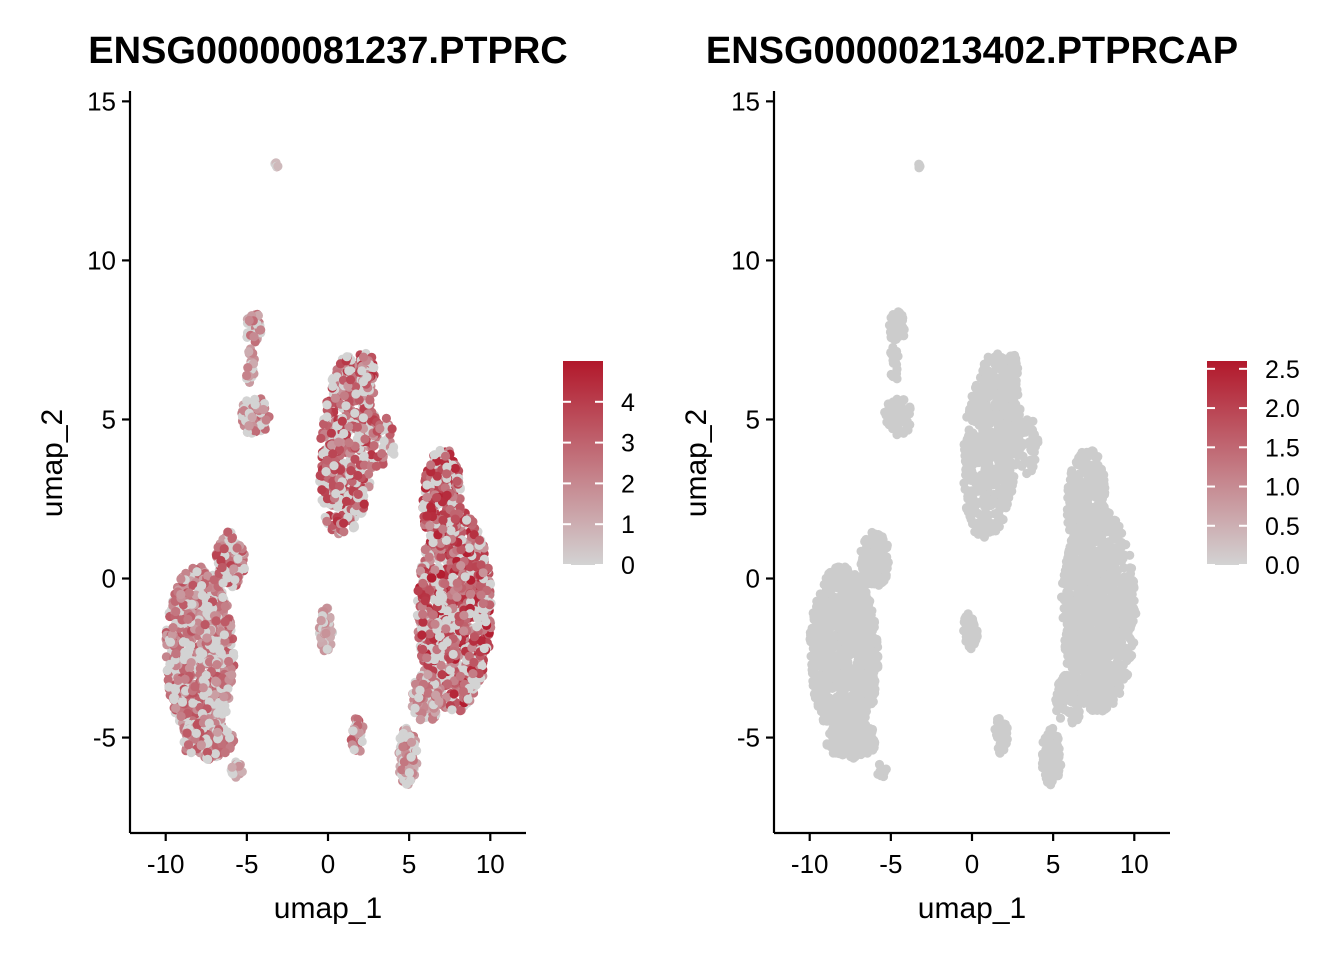  I want to click on ptprc-y-tick-label: -5, so click(104, 738).